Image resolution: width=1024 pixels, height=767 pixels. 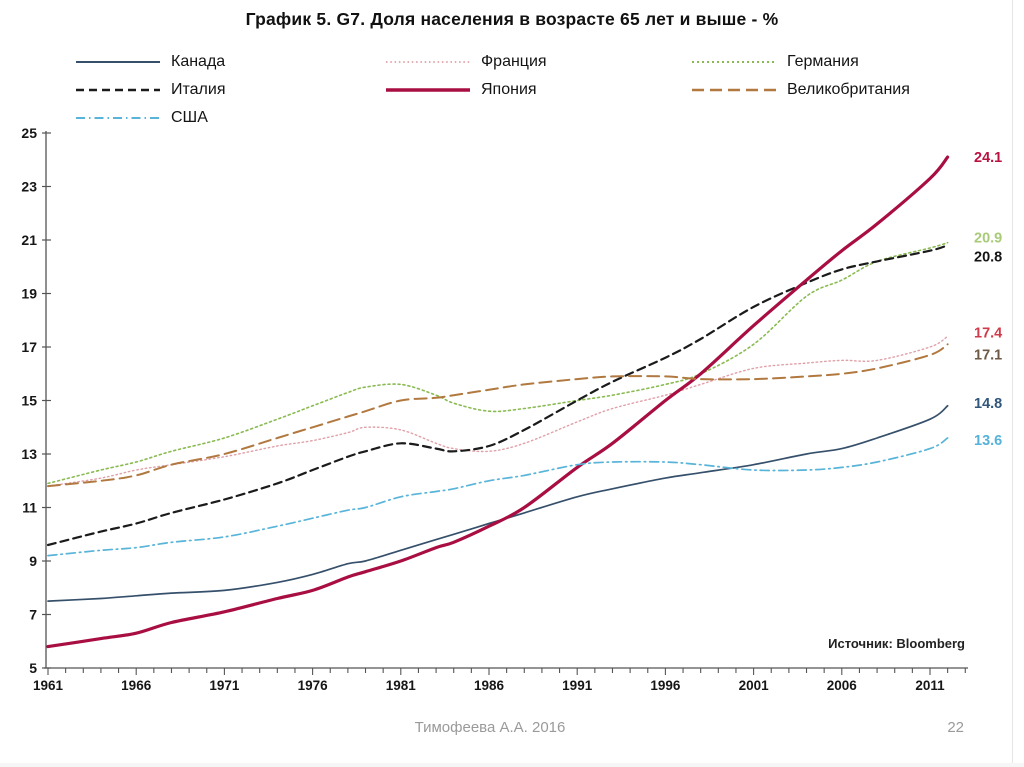 I want to click on footer-author: Тимофеева А.А. 2016, so click(x=490, y=727).